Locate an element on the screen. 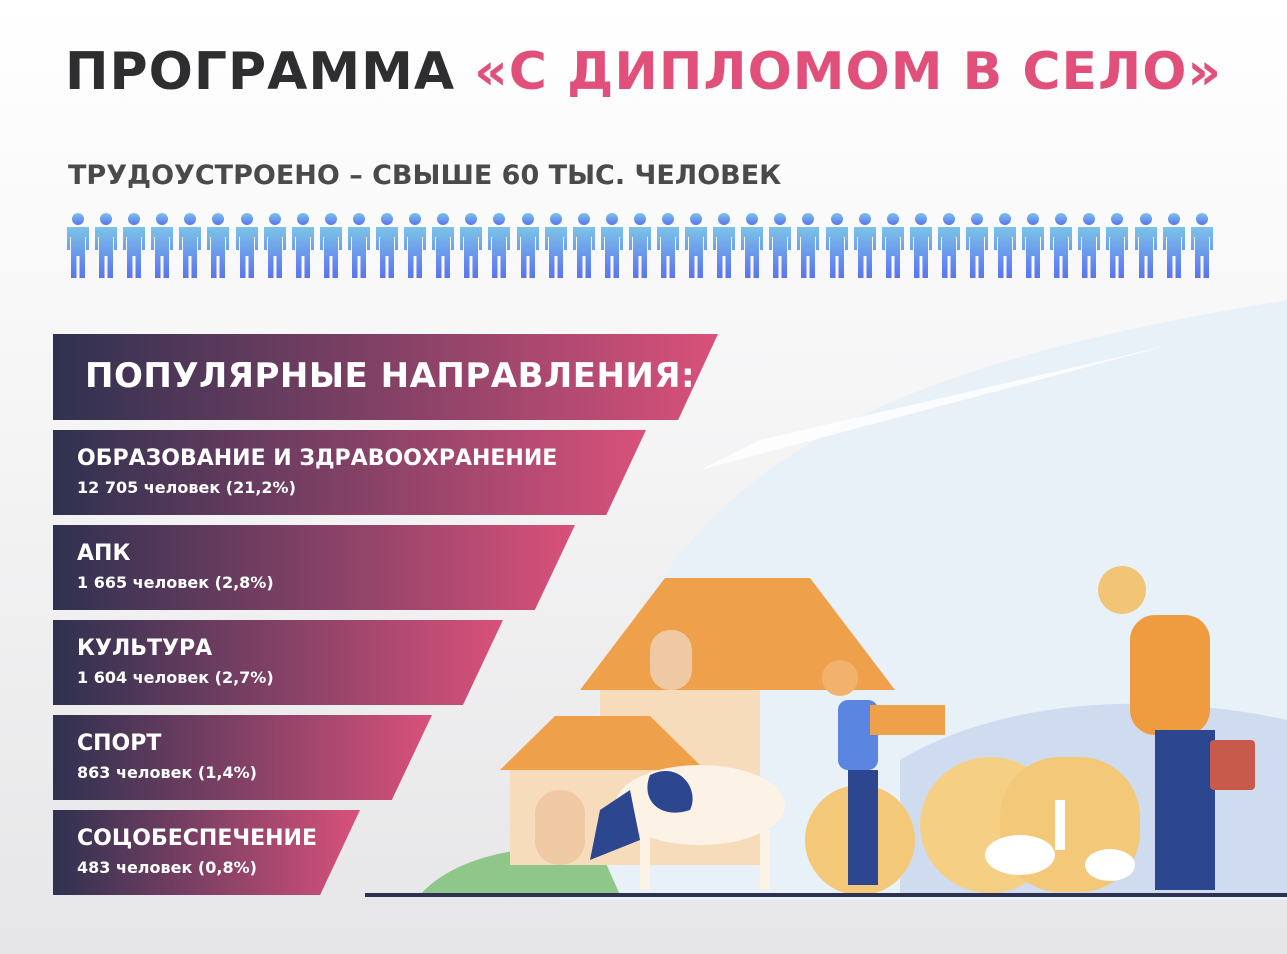 The image size is (1287, 954). employed-subtitle: ТРУДОУСТРОЕНО – СВЫШЕ 60 ТЫС. ЧЕЛОВЕК is located at coordinates (425, 175).